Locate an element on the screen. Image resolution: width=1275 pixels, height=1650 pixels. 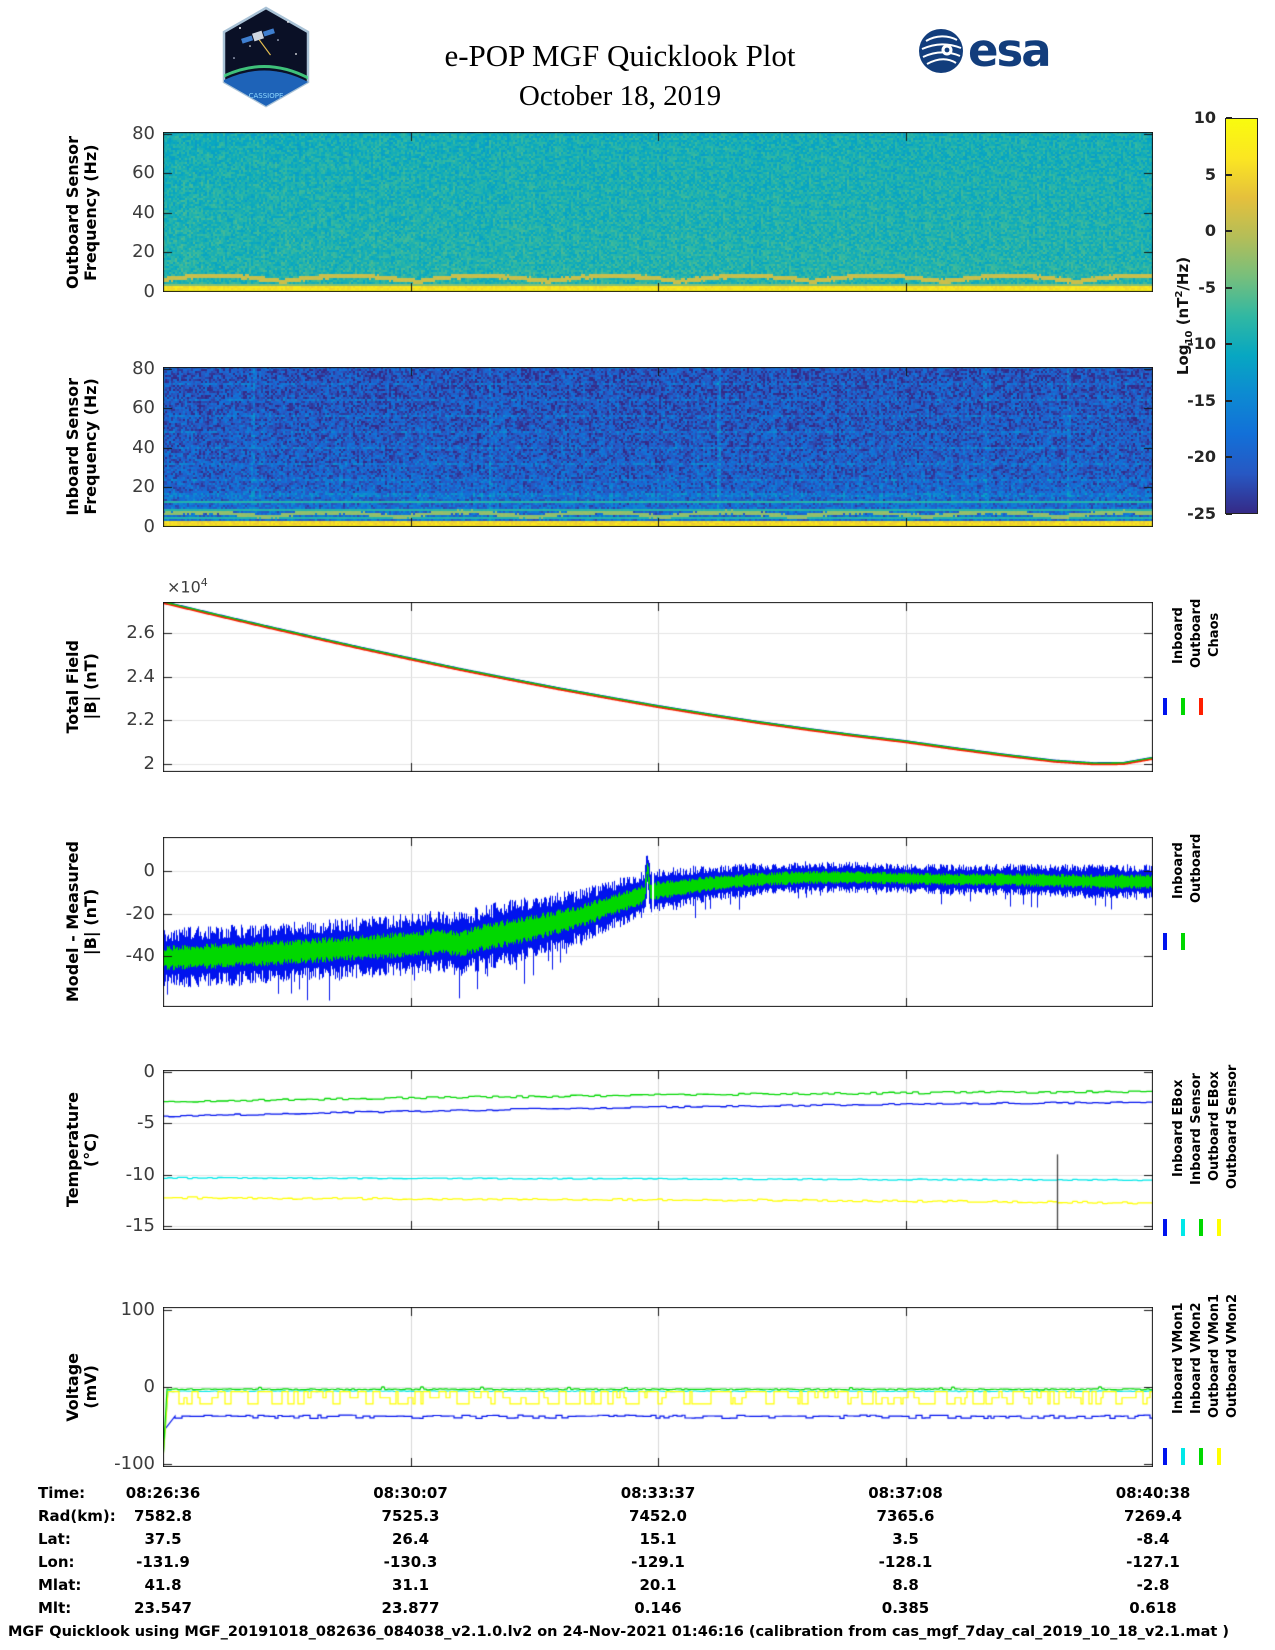
patch-aurora is located at coordinates (266, 73).